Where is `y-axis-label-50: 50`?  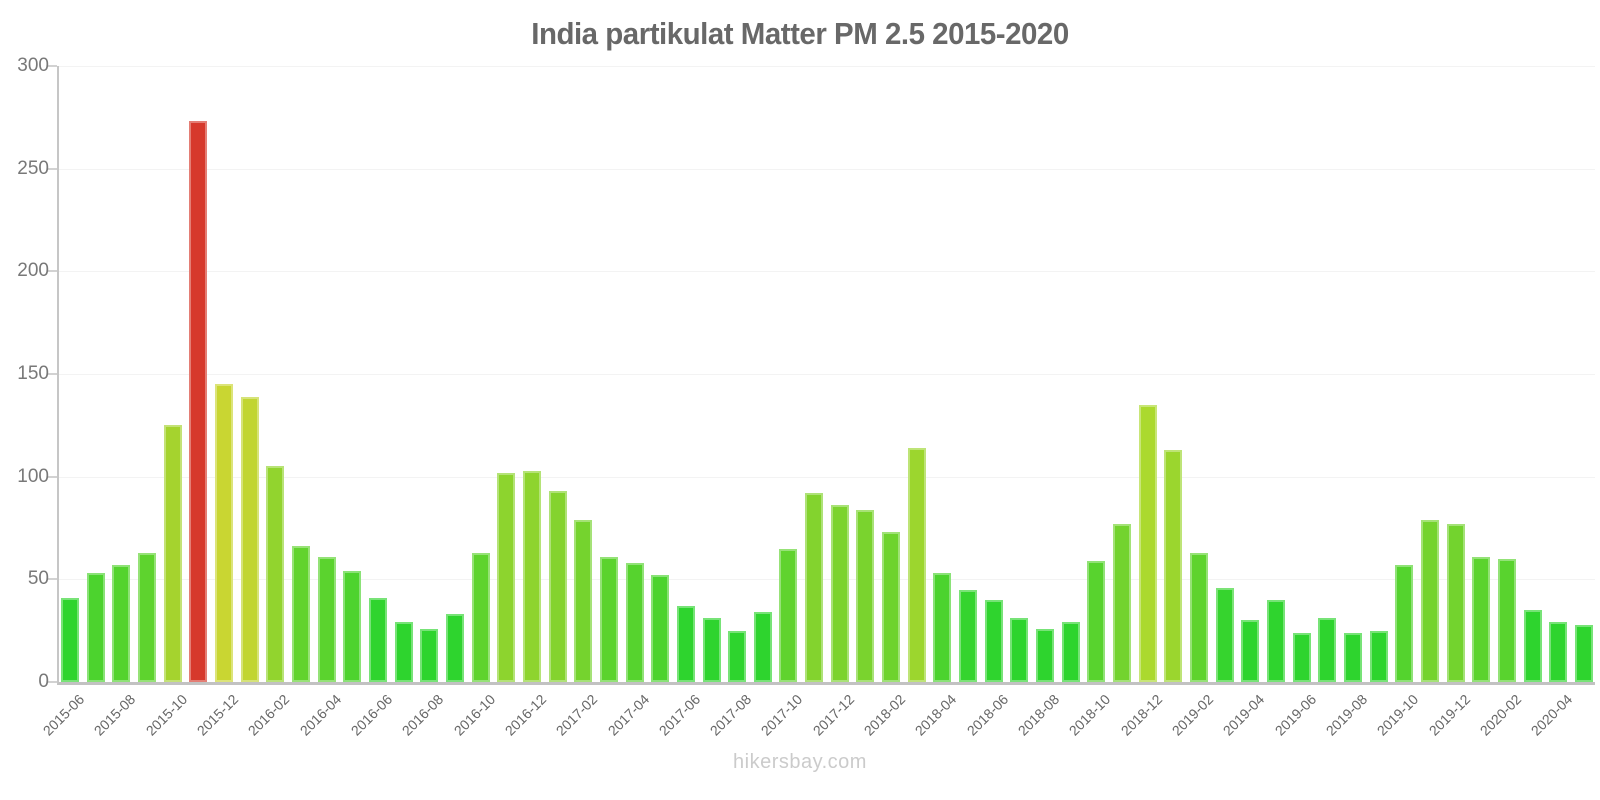
y-axis-label-50: 50 is located at coordinates (38, 578).